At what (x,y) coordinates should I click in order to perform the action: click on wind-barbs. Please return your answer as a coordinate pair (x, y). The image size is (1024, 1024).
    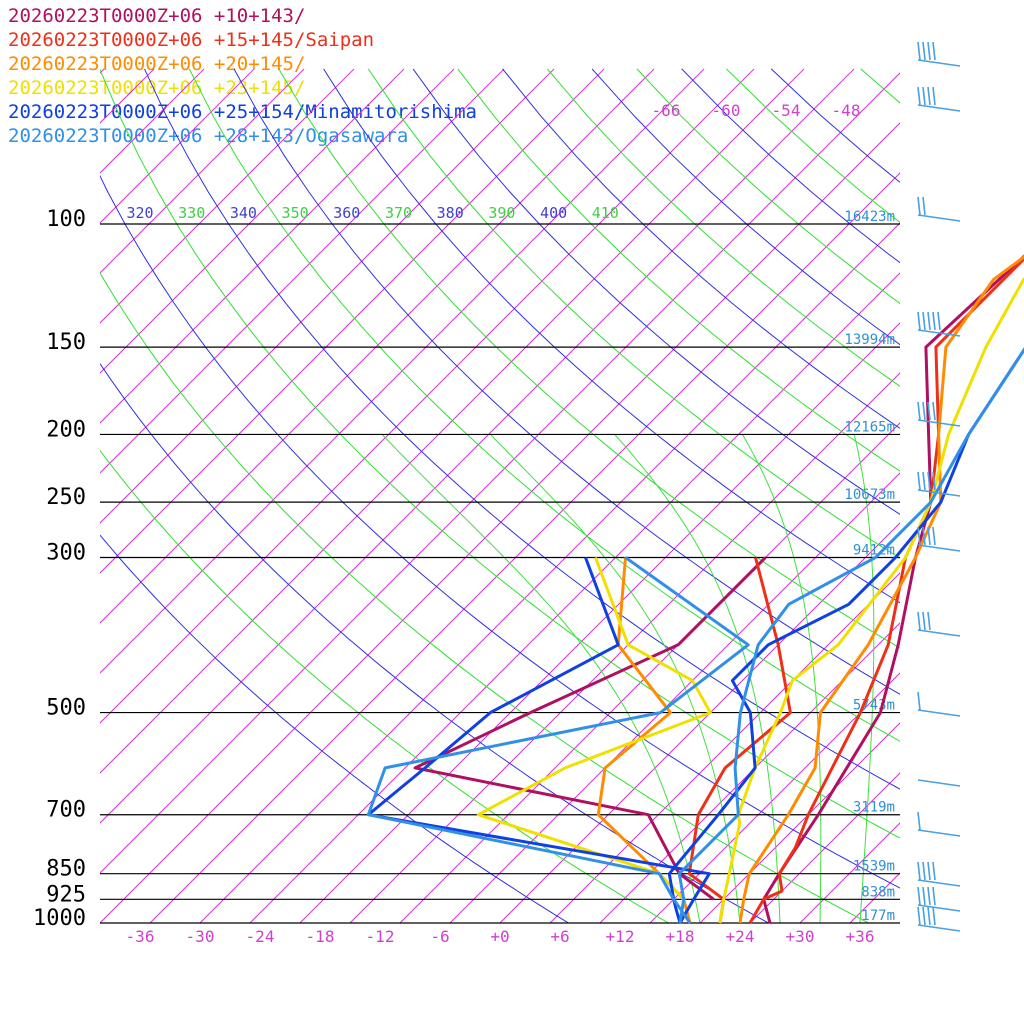
    Looking at the image, I should click on (939, 486).